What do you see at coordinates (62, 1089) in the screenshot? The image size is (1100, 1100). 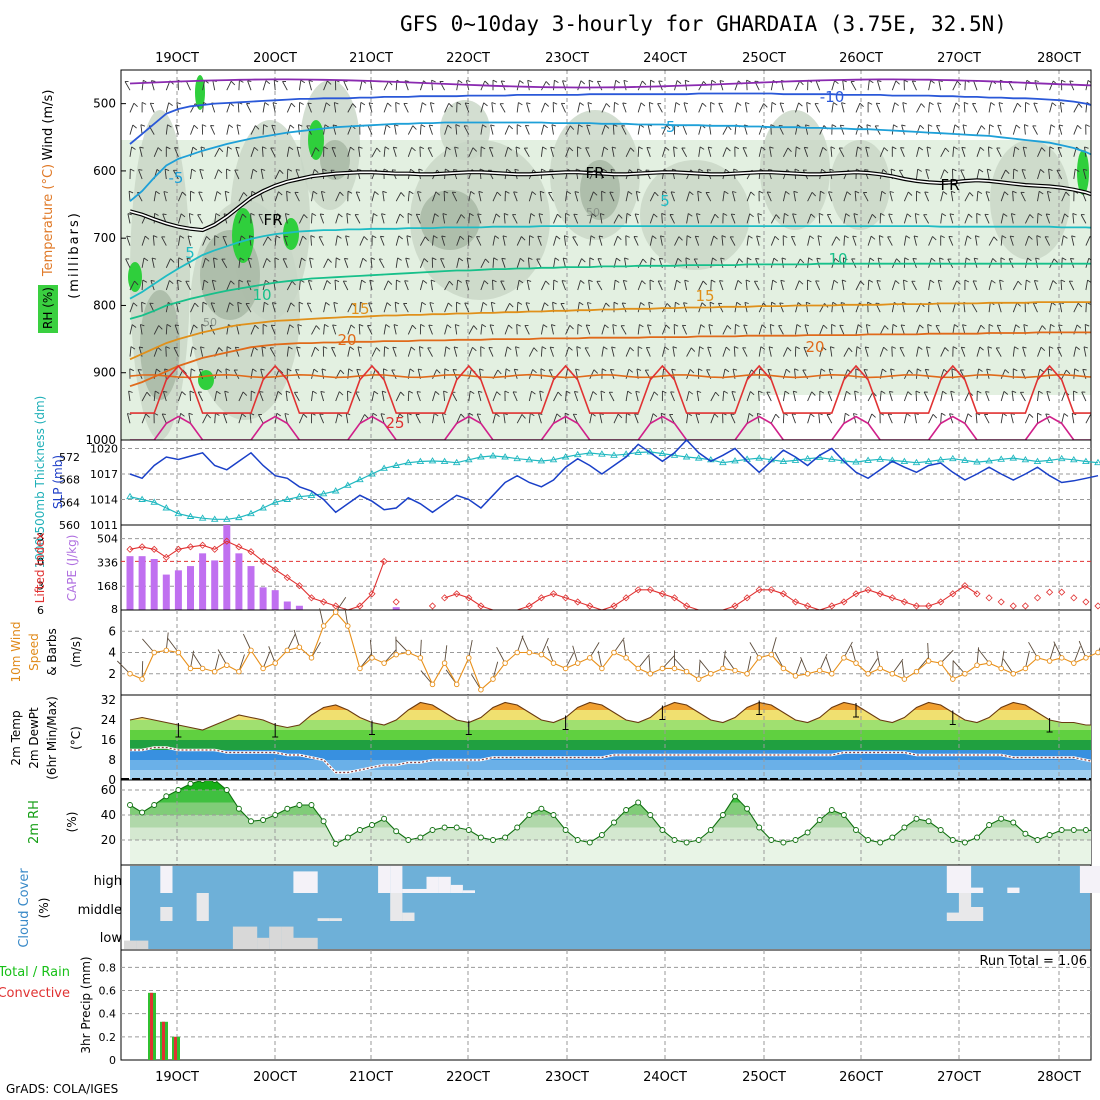 I see `credit-text: GrADS: COLA/IGES` at bounding box center [62, 1089].